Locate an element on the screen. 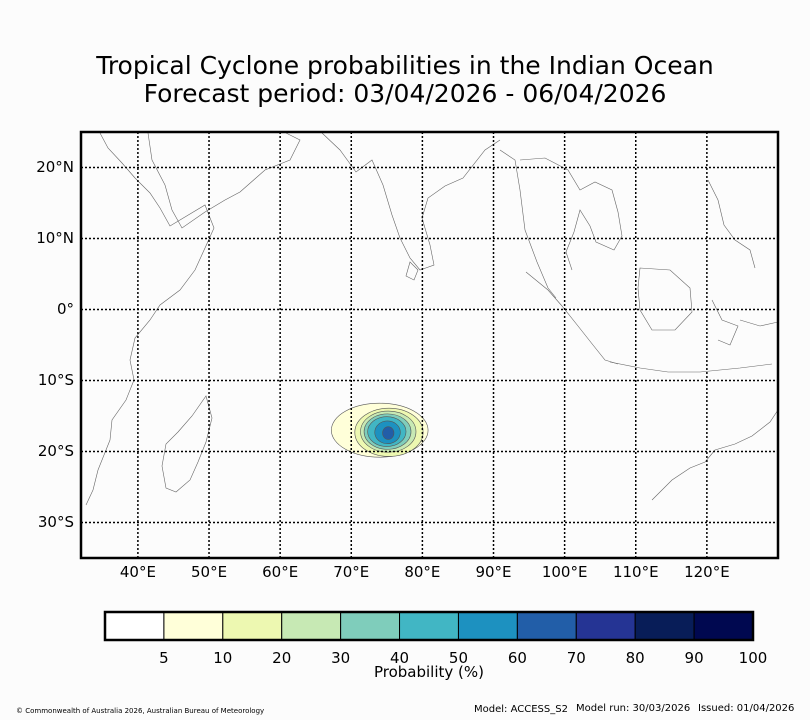 The image size is (810, 720). colorbar-tick-label: 70 is located at coordinates (576, 658).